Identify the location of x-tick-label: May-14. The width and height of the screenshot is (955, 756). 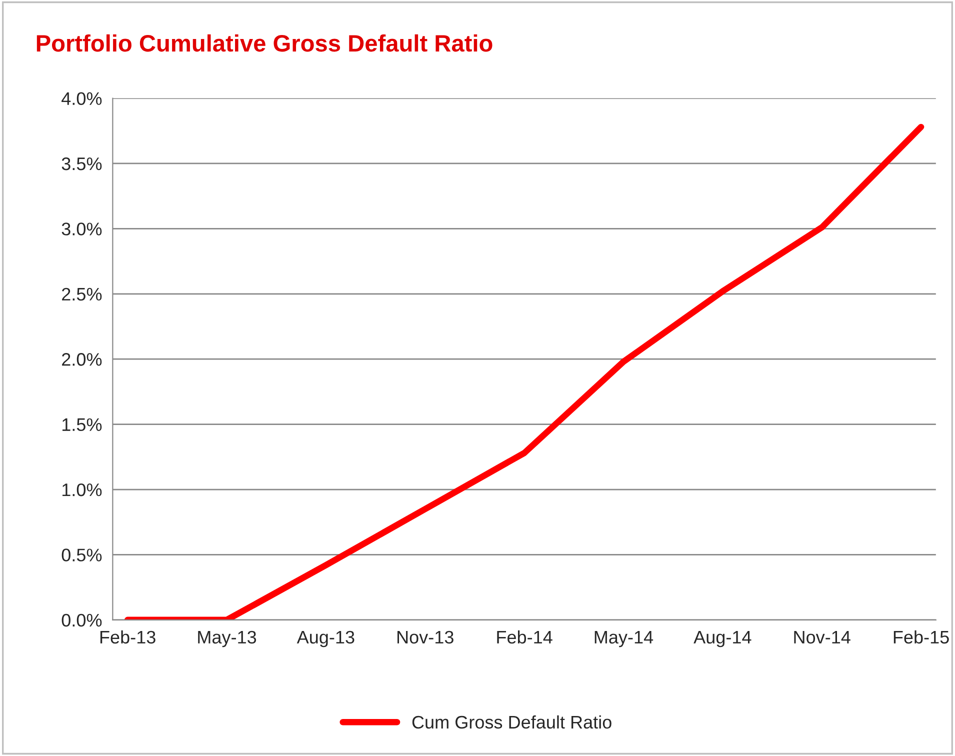
(624, 639).